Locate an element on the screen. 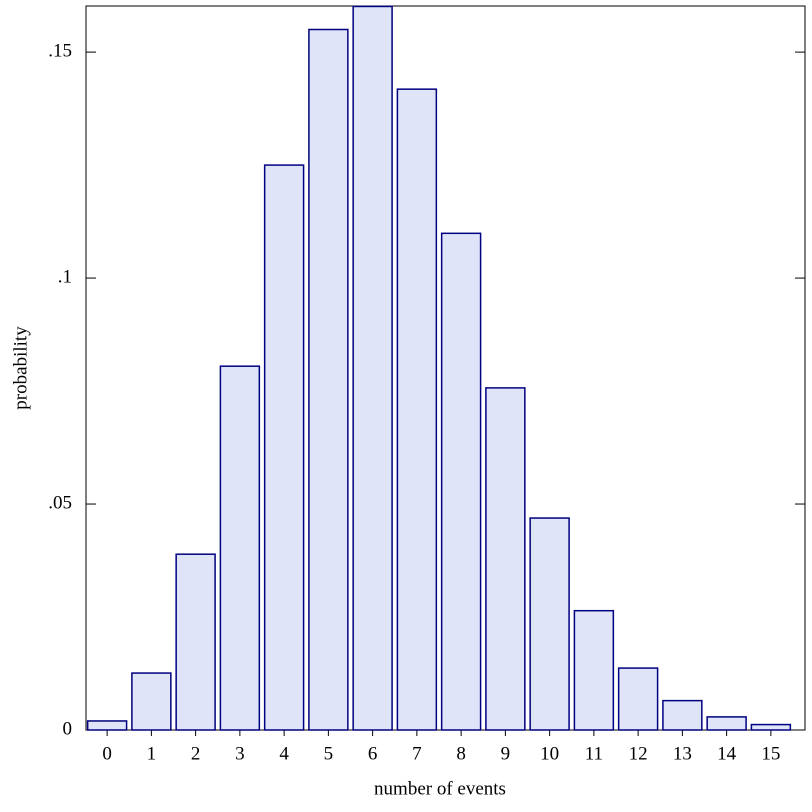 This screenshot has height=812, width=812. x-tick-label: 5 is located at coordinates (329, 753).